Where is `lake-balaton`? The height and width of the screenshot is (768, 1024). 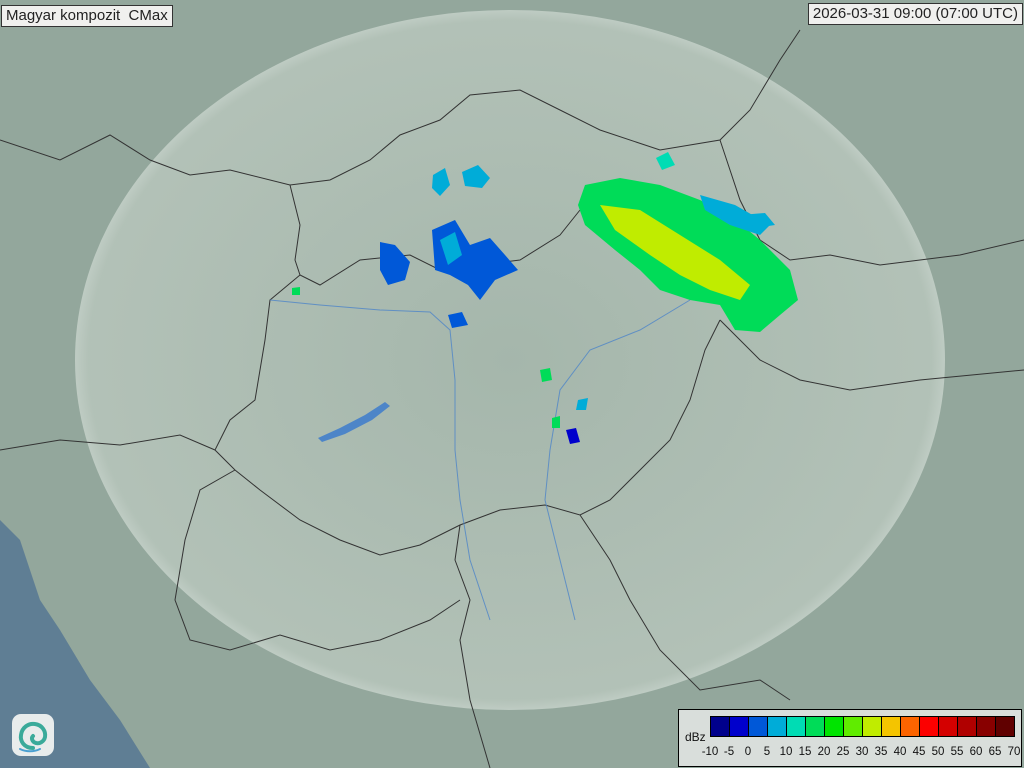 lake-balaton is located at coordinates (354, 422).